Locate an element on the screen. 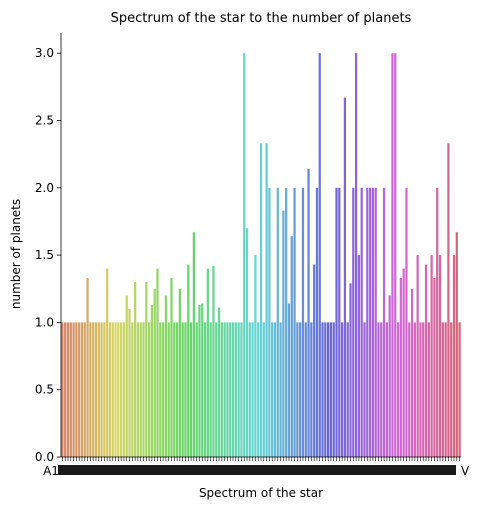 The height and width of the screenshot is (510, 490). y-axis-ticks: 0.0 0.5 1.0 1.5 2.0 2.5 3.0 is located at coordinates (48, 255).